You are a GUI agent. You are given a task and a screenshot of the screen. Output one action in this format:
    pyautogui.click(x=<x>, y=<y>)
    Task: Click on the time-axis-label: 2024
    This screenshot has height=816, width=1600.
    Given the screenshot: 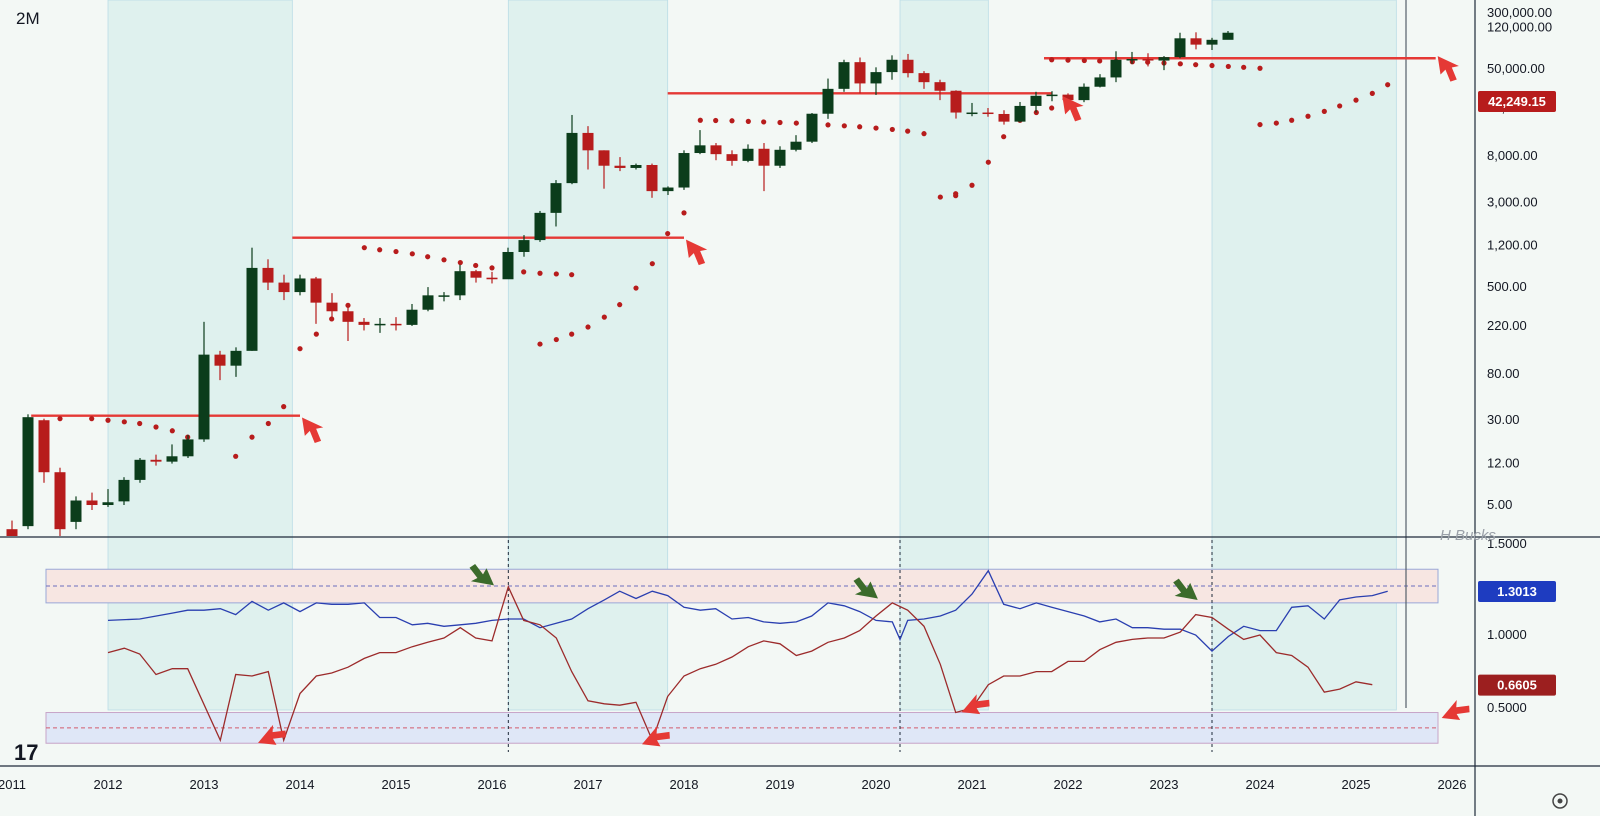 What is the action you would take?
    pyautogui.click(x=1260, y=784)
    